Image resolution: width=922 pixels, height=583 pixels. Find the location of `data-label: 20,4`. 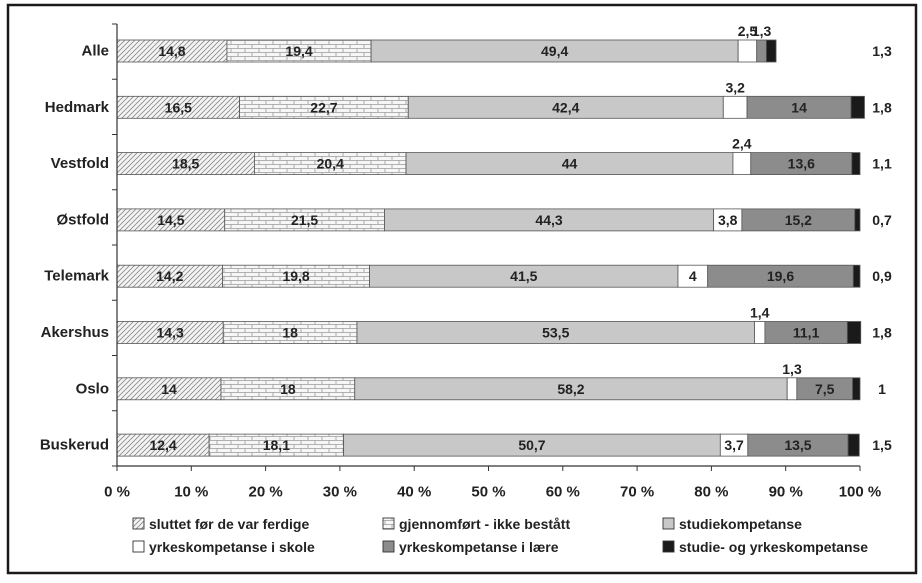

data-label: 20,4 is located at coordinates (330, 164).